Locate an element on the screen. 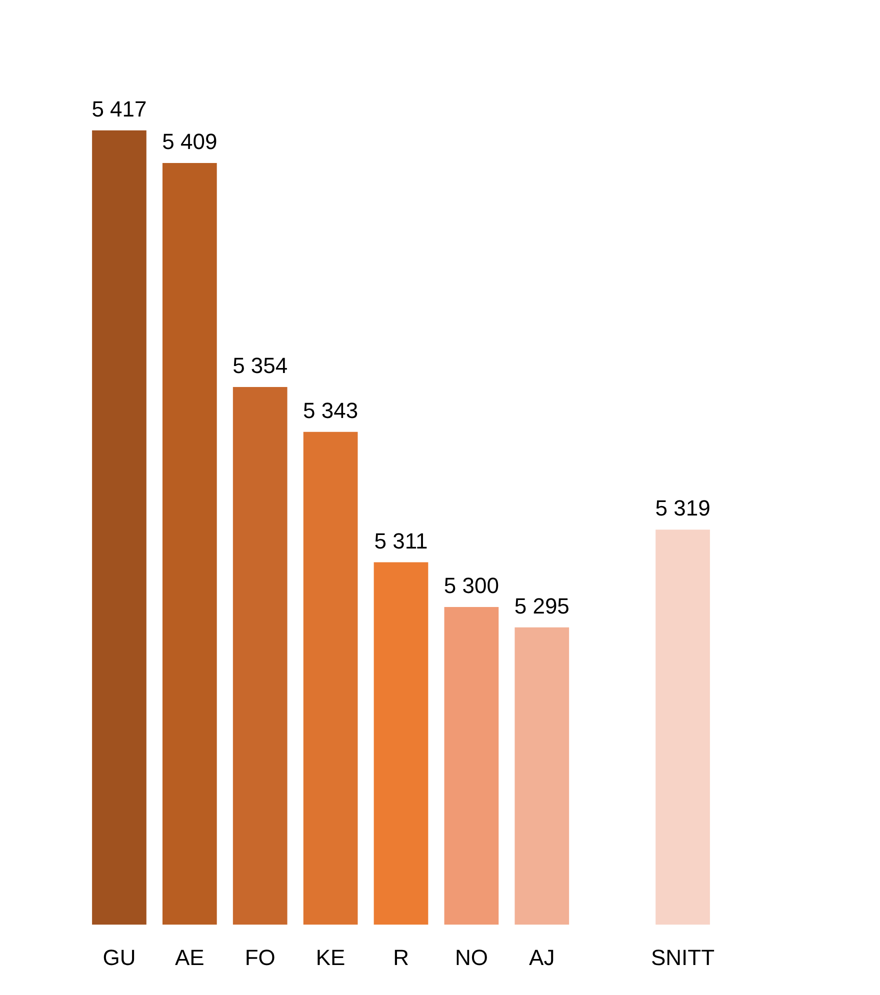 The image size is (880, 995). data-label: 5 319 is located at coordinates (682, 508).